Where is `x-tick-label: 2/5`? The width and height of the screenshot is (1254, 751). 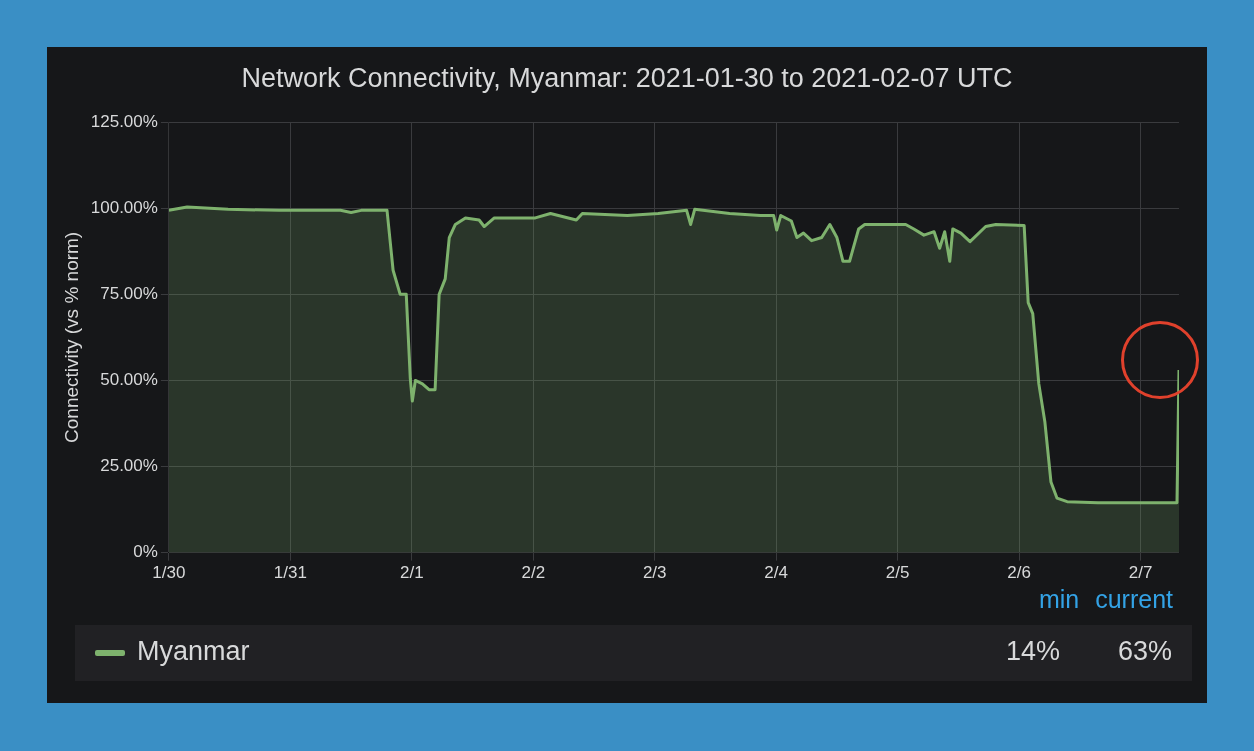
x-tick-label: 2/5 is located at coordinates (897, 573).